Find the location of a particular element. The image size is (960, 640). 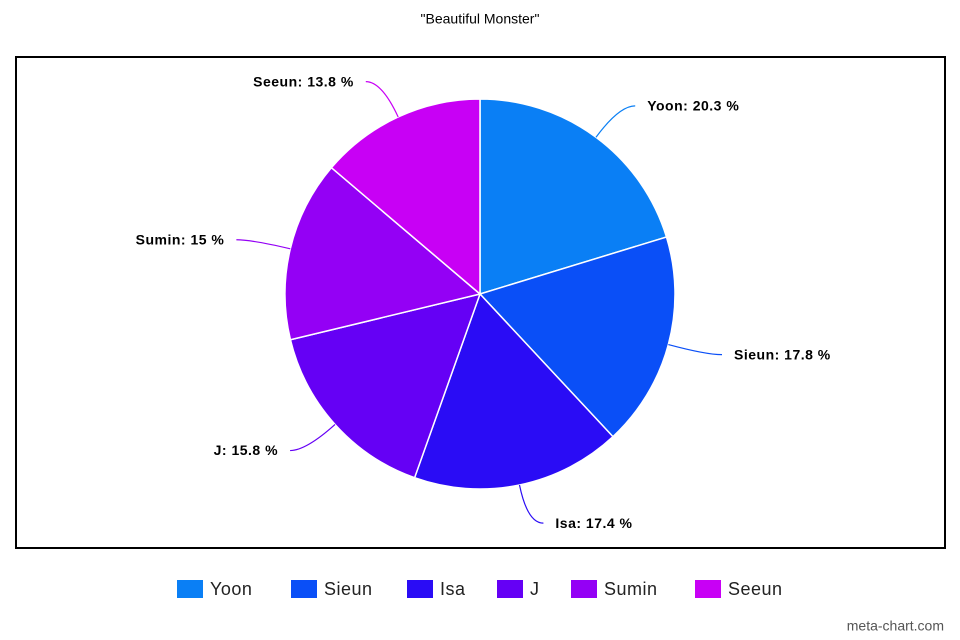

data-label: Yoon: 20.3 % is located at coordinates (693, 106).